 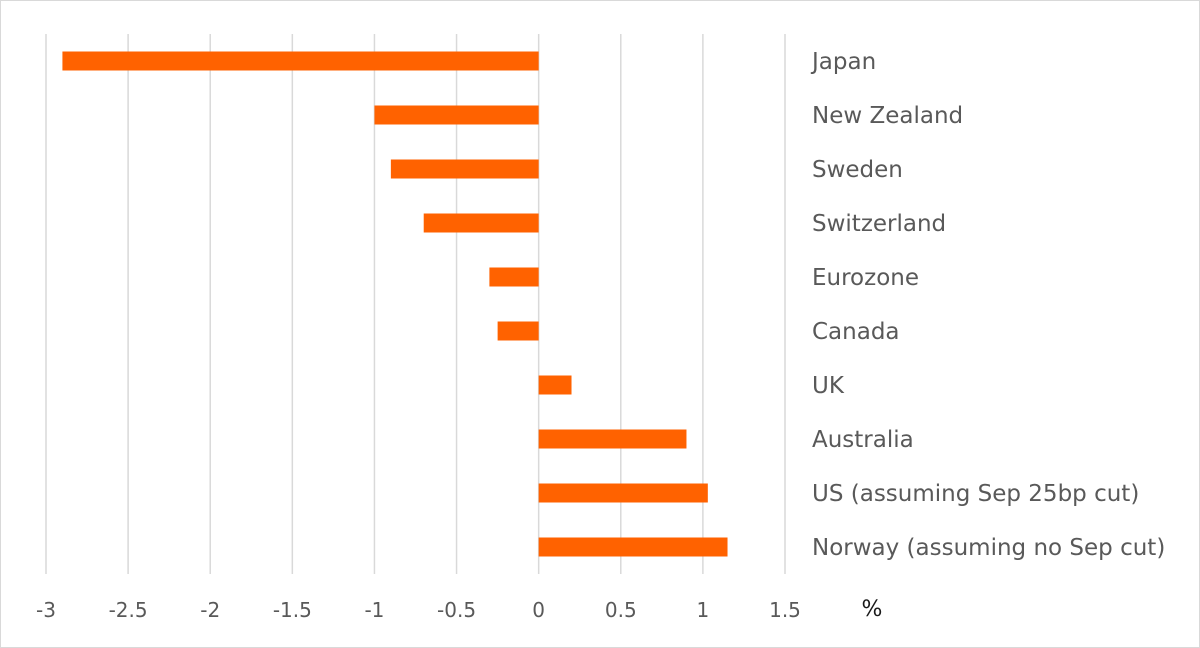 I want to click on category-label: Sweden, so click(x=857, y=170).